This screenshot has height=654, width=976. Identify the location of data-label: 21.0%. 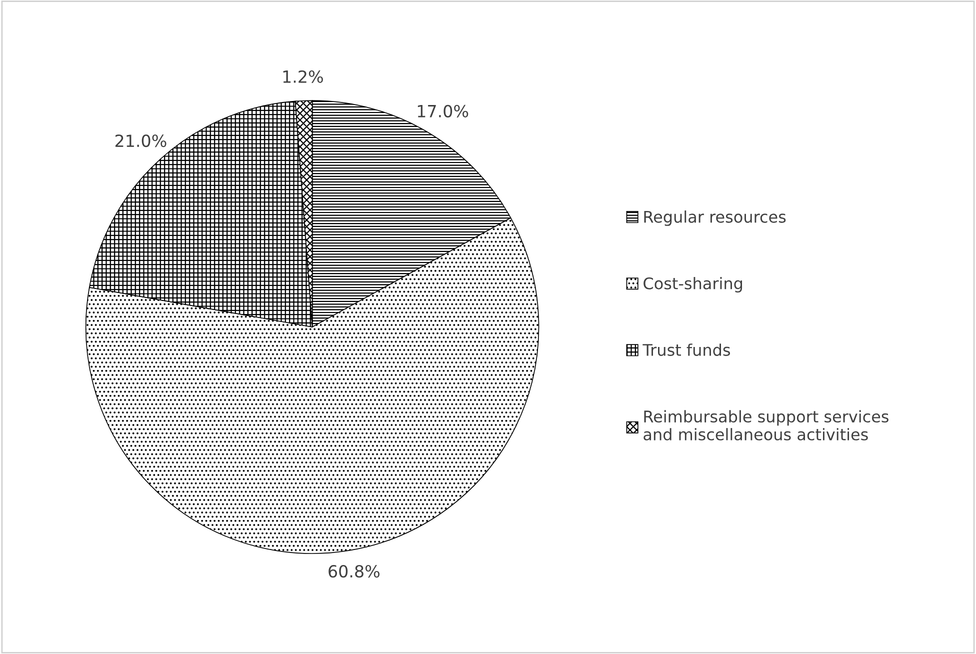
(140, 141).